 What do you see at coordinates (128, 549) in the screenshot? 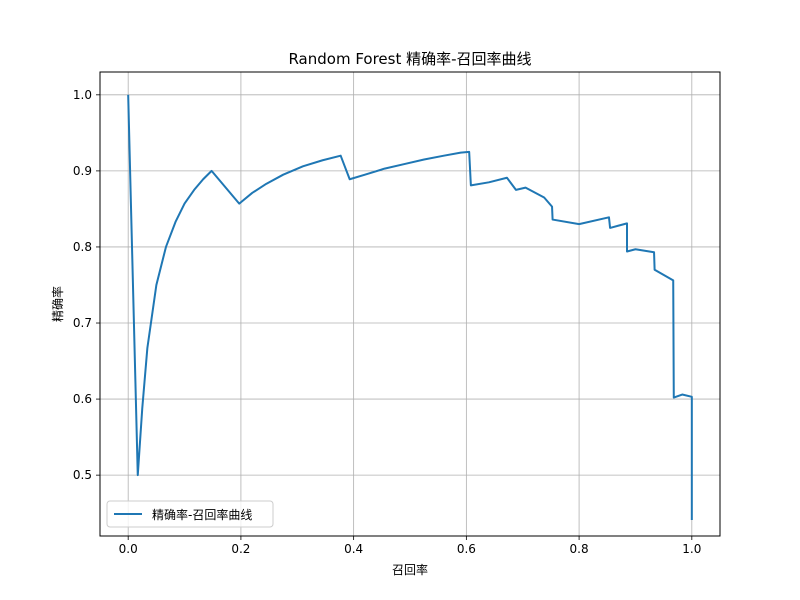
I see `x-tick-label: 0.0` at bounding box center [128, 549].